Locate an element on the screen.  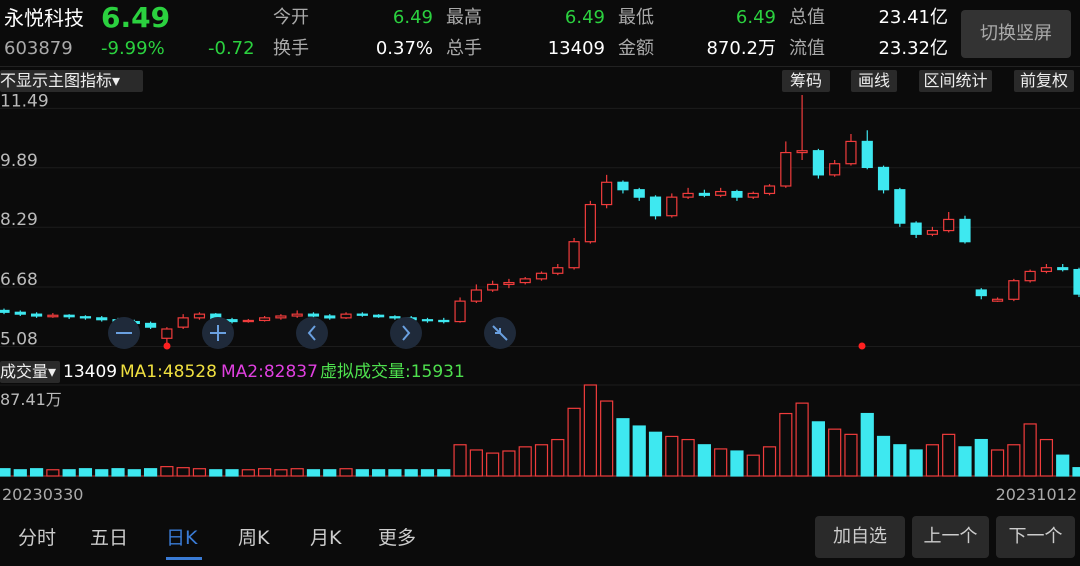
action-button: 加自选 is located at coordinates (860, 537).